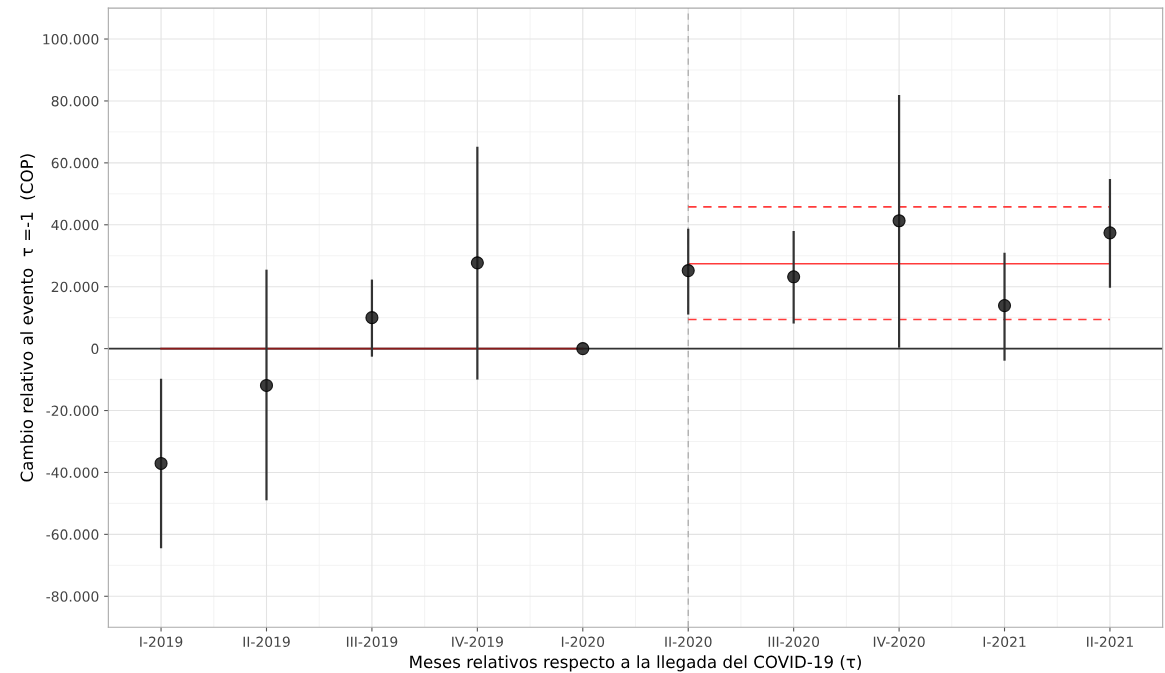 The height and width of the screenshot is (673, 1165). Describe the element at coordinates (899, 642) in the screenshot. I see `x-tick-label: IV-2020` at that location.